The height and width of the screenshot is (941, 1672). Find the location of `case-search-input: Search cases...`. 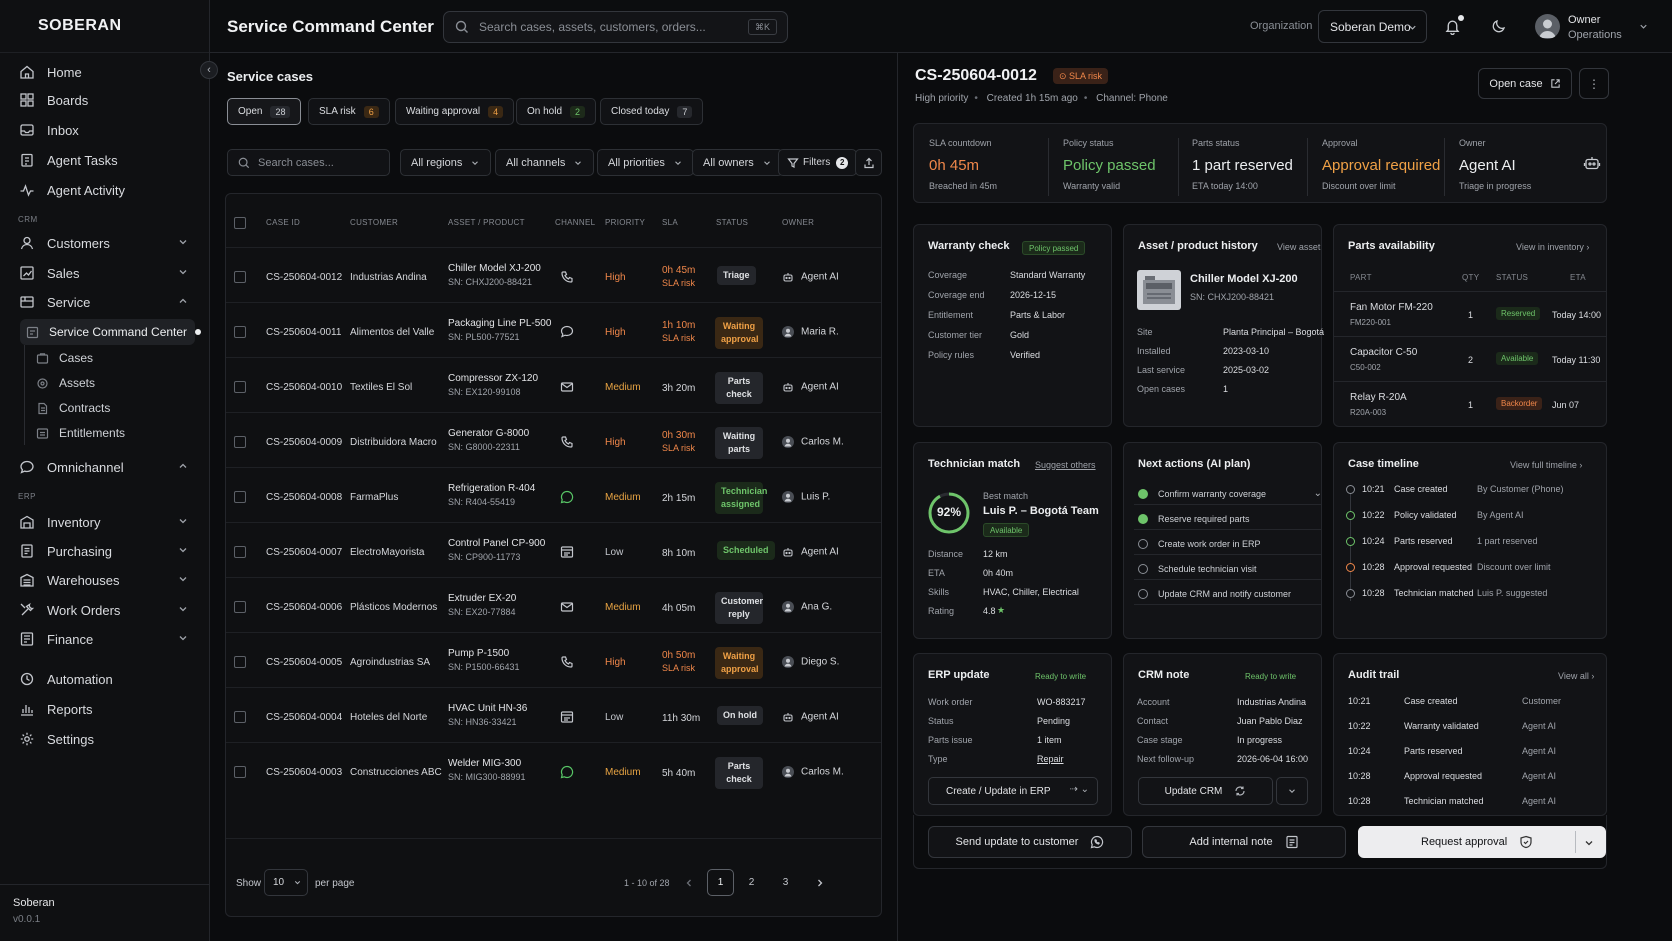

case-search-input: Search cases... is located at coordinates (308, 162).